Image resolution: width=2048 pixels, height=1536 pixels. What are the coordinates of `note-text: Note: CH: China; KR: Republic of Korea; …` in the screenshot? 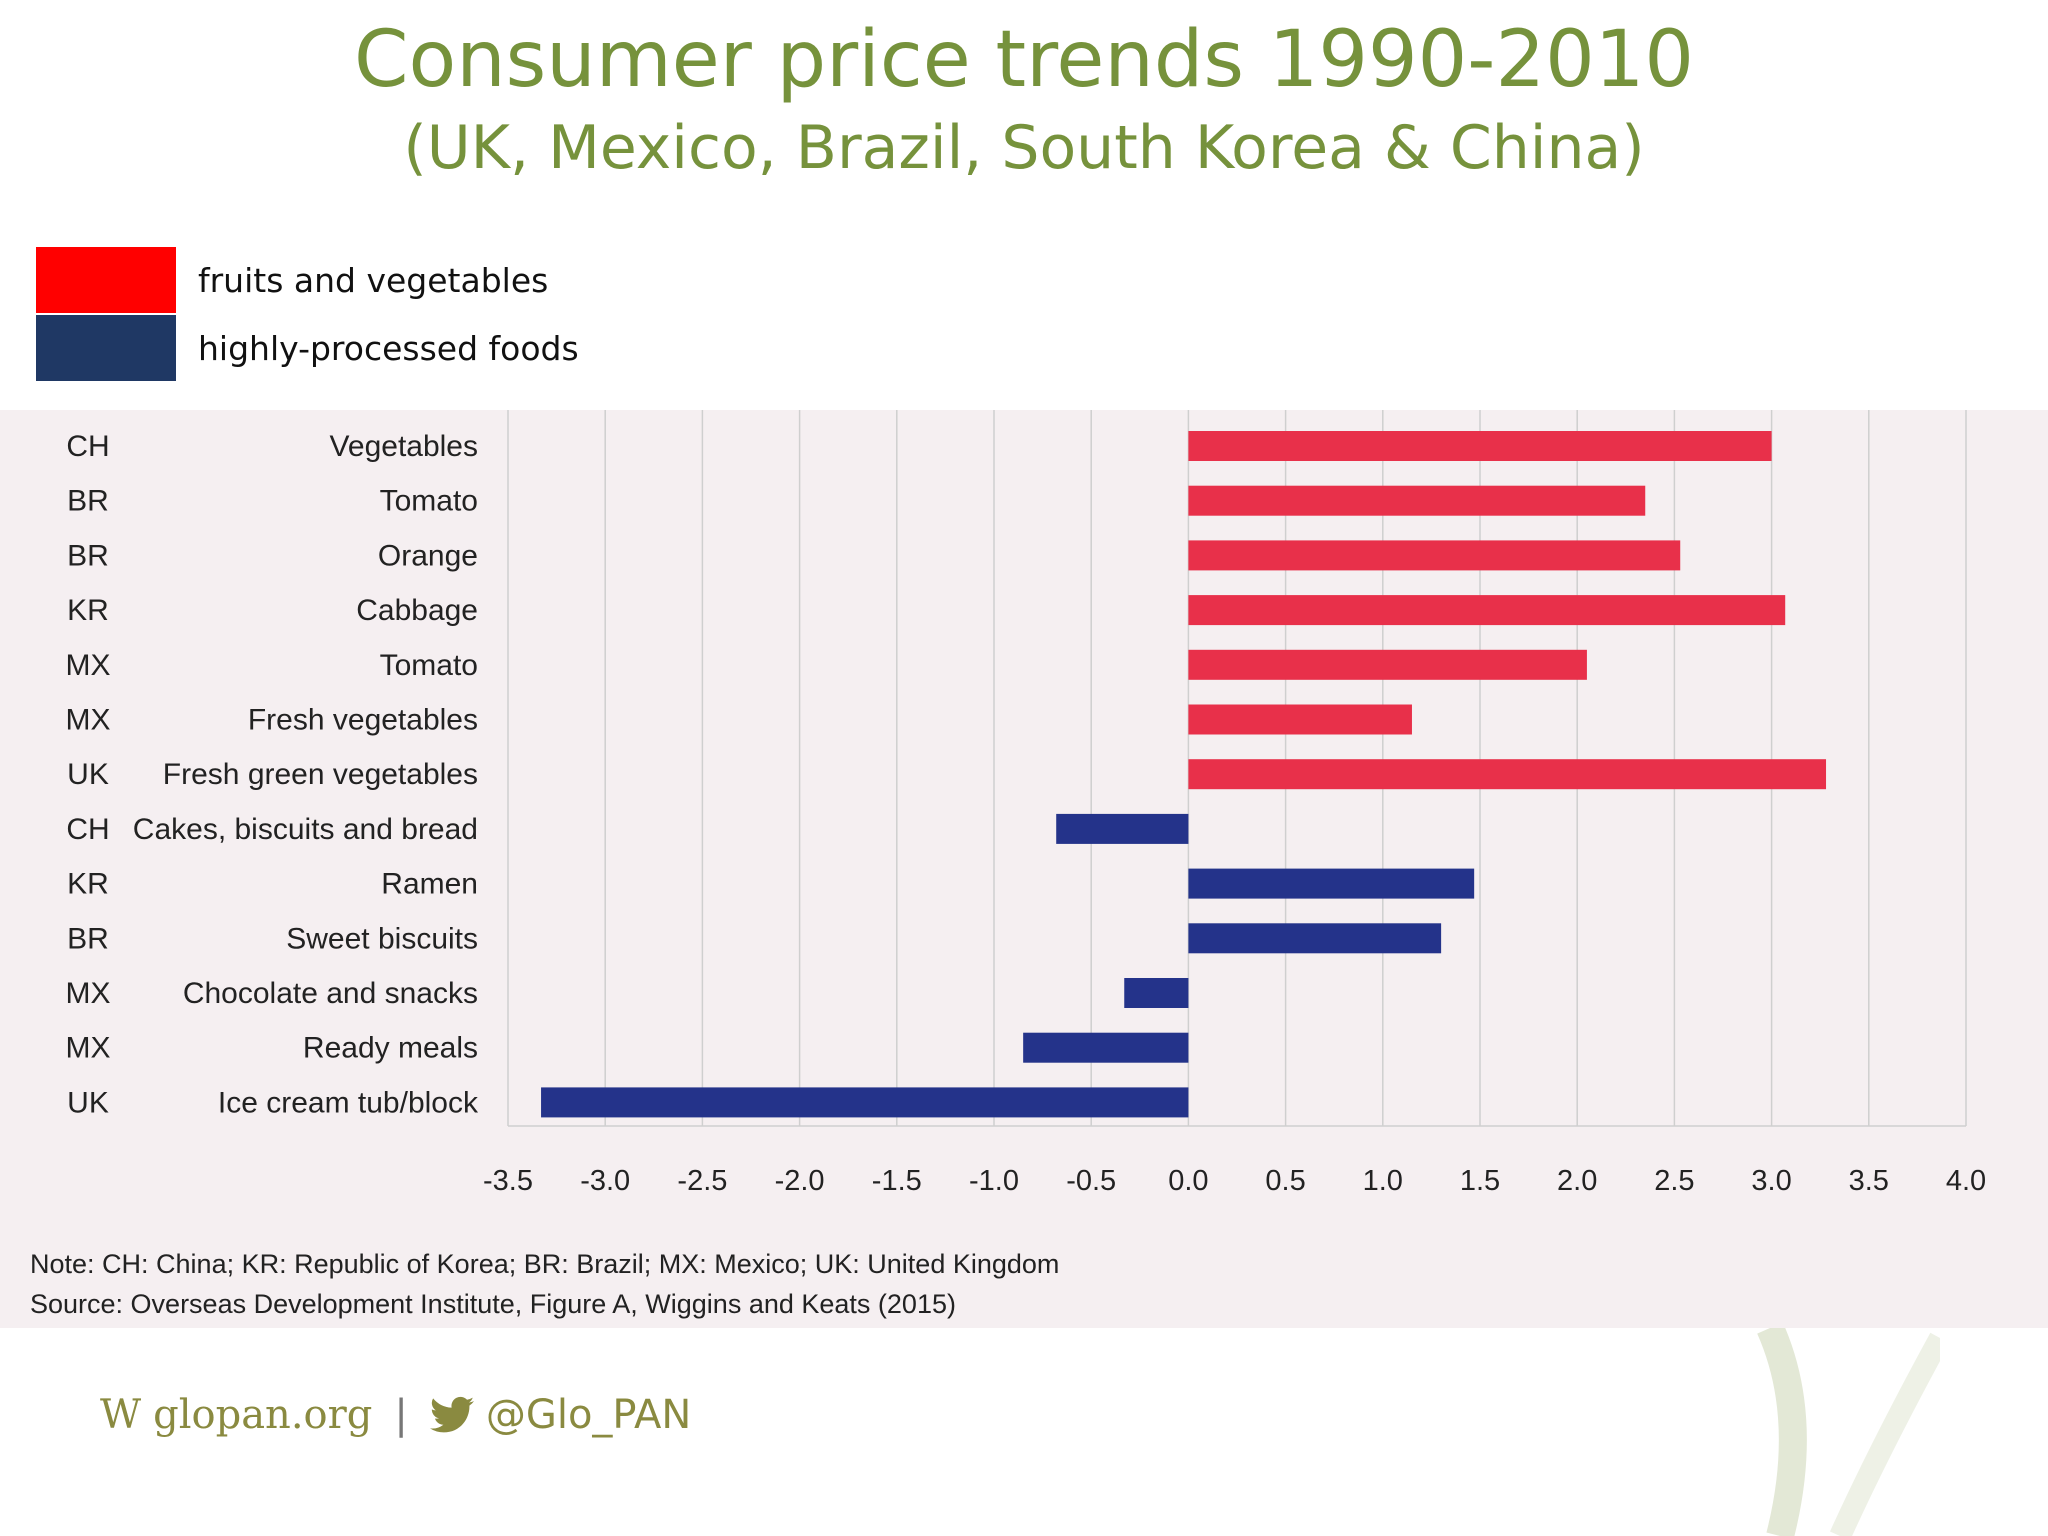 It's located at (545, 1264).